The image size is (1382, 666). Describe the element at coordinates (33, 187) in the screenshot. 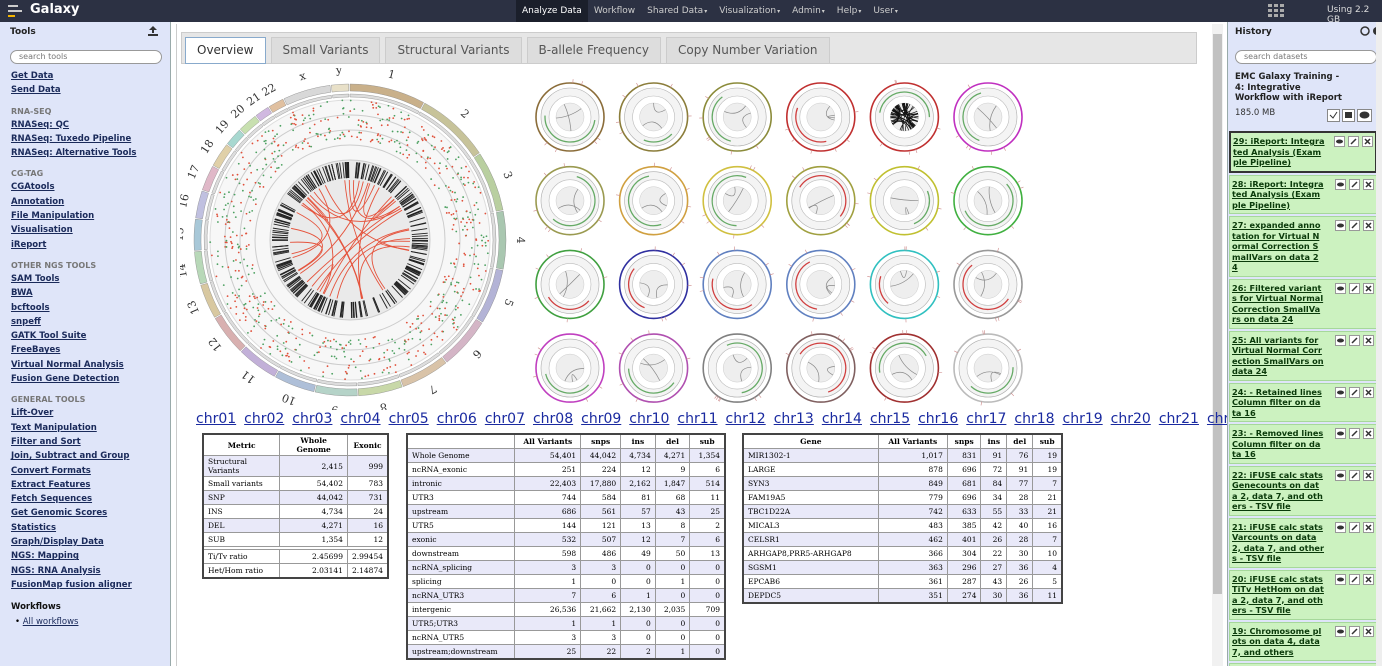

I see `tool-link: CGAtools` at that location.